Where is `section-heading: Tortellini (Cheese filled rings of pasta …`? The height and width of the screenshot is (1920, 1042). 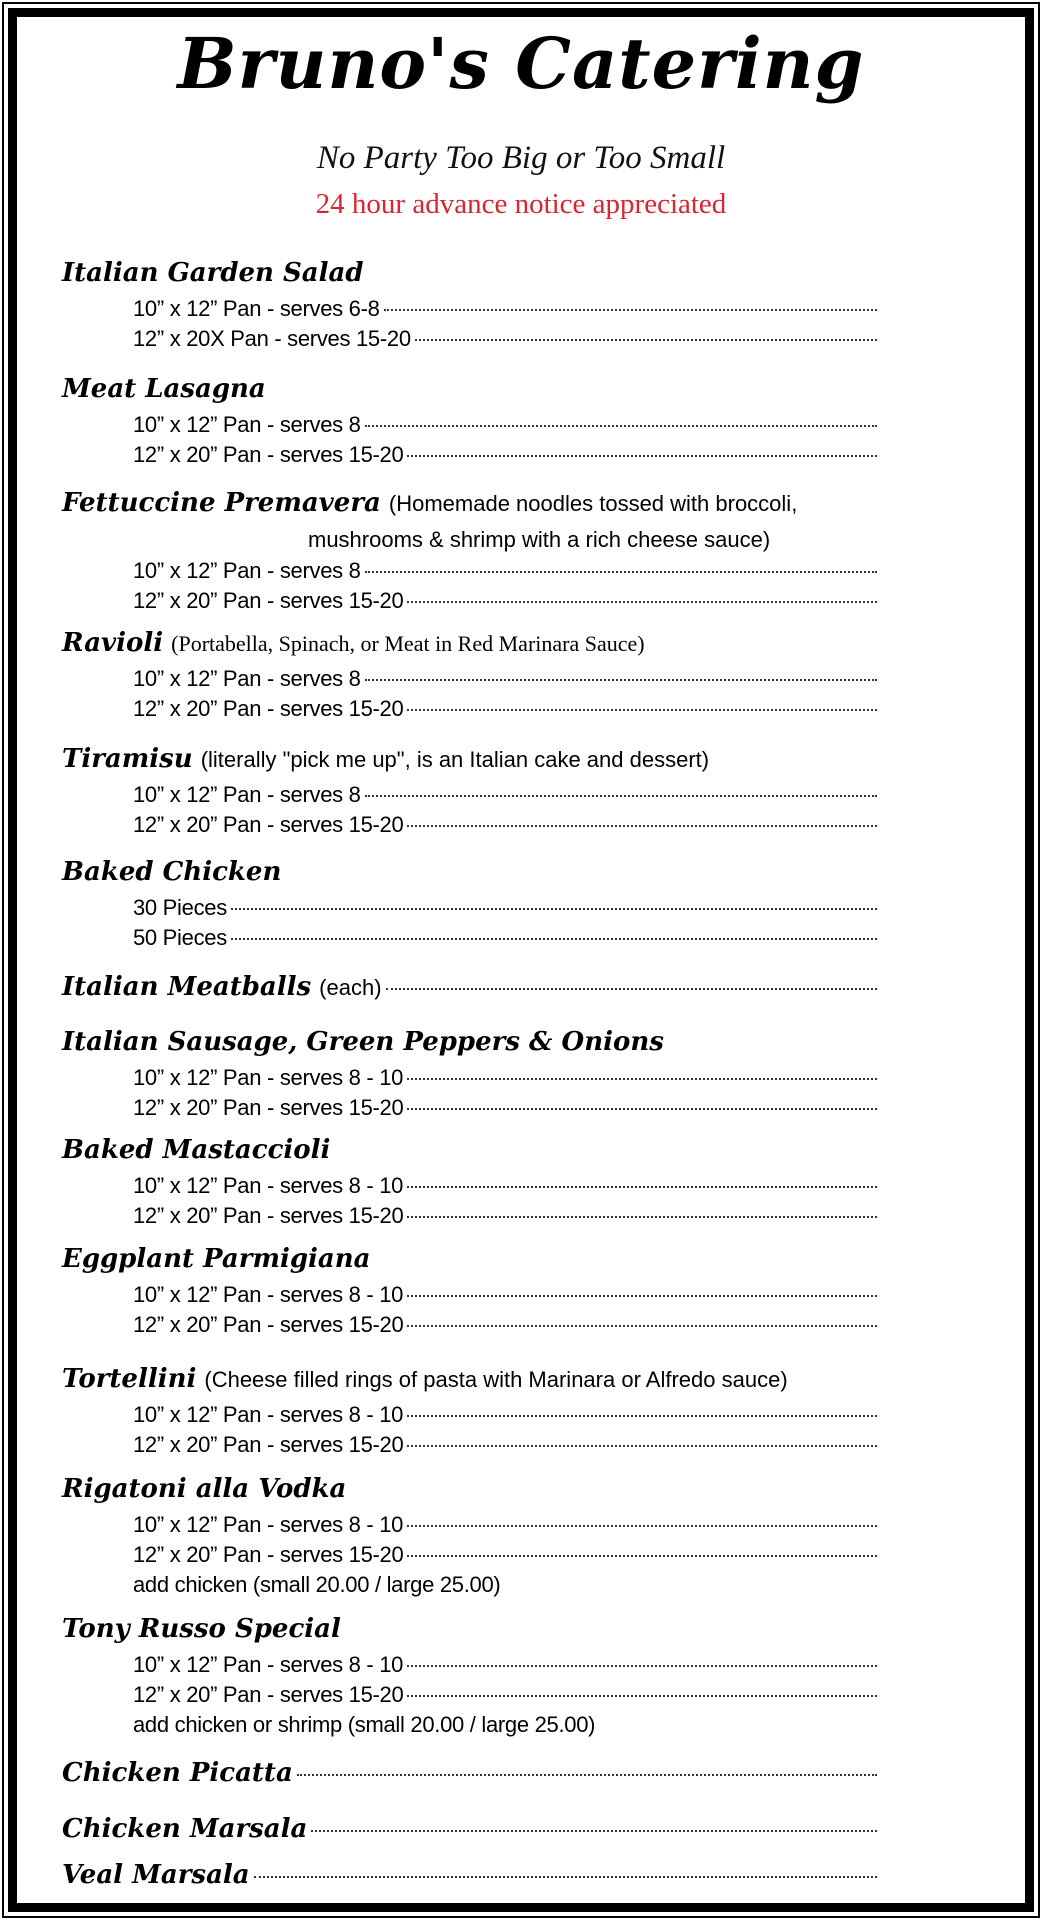
section-heading: Tortellini (Cheese filled rings of pasta … is located at coordinates (469, 1382).